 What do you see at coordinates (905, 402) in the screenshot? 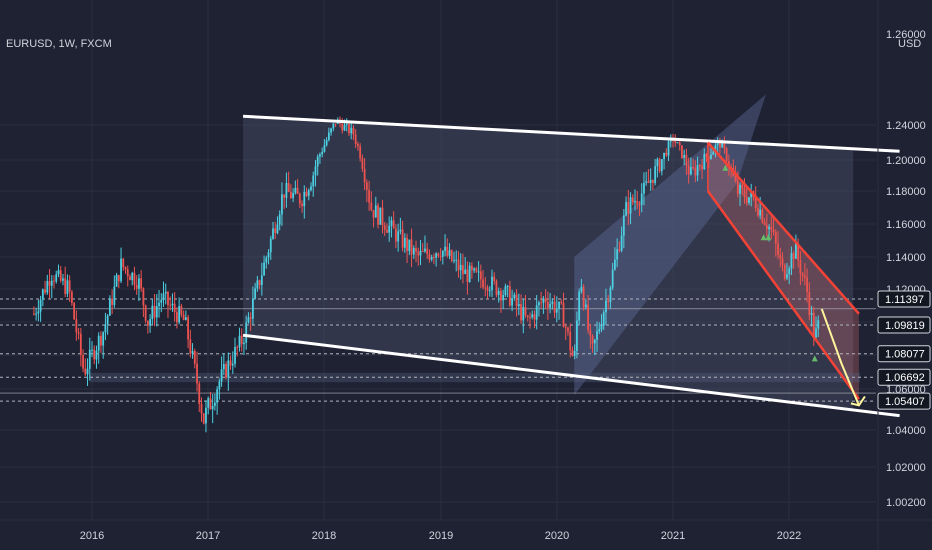
I see `price-badge-label: 1.05407` at bounding box center [905, 402].